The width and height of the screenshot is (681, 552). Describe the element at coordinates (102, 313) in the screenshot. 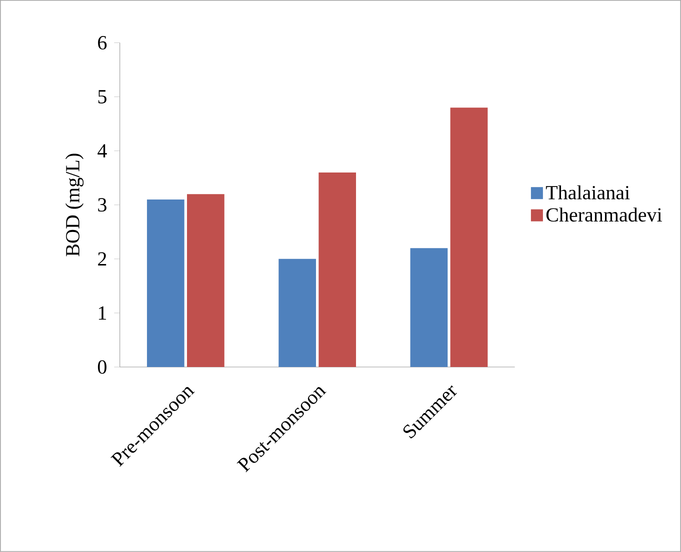

I see `y-tick-label: 1` at that location.